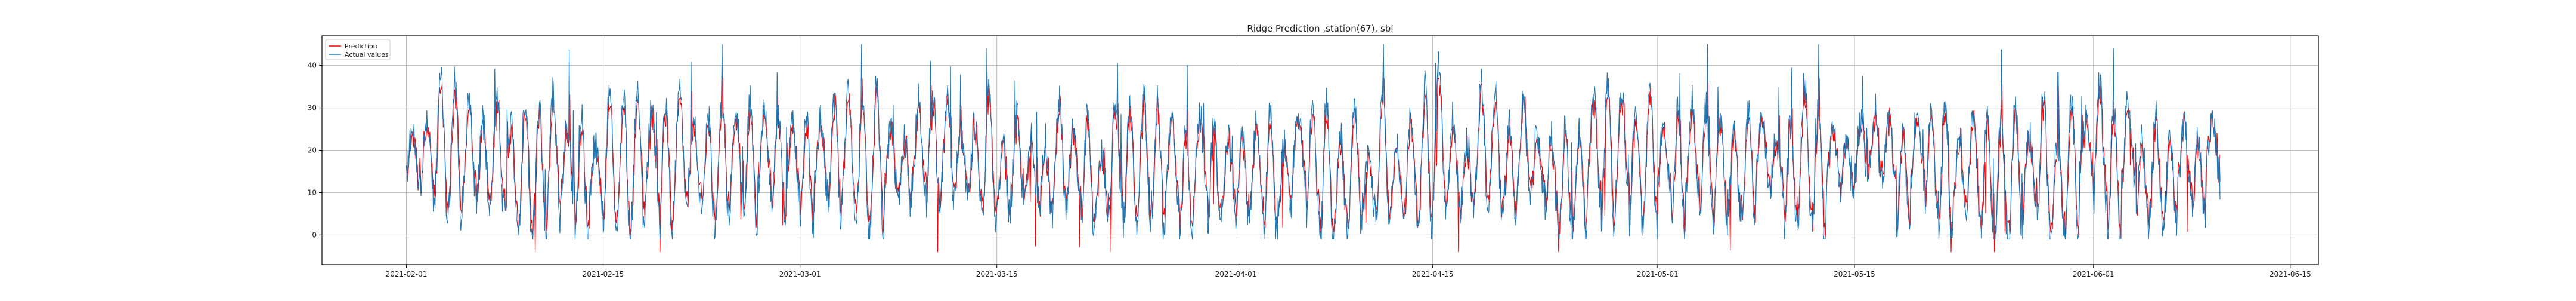  I want to click on x-tick-label: 2021-02-15, so click(603, 274).